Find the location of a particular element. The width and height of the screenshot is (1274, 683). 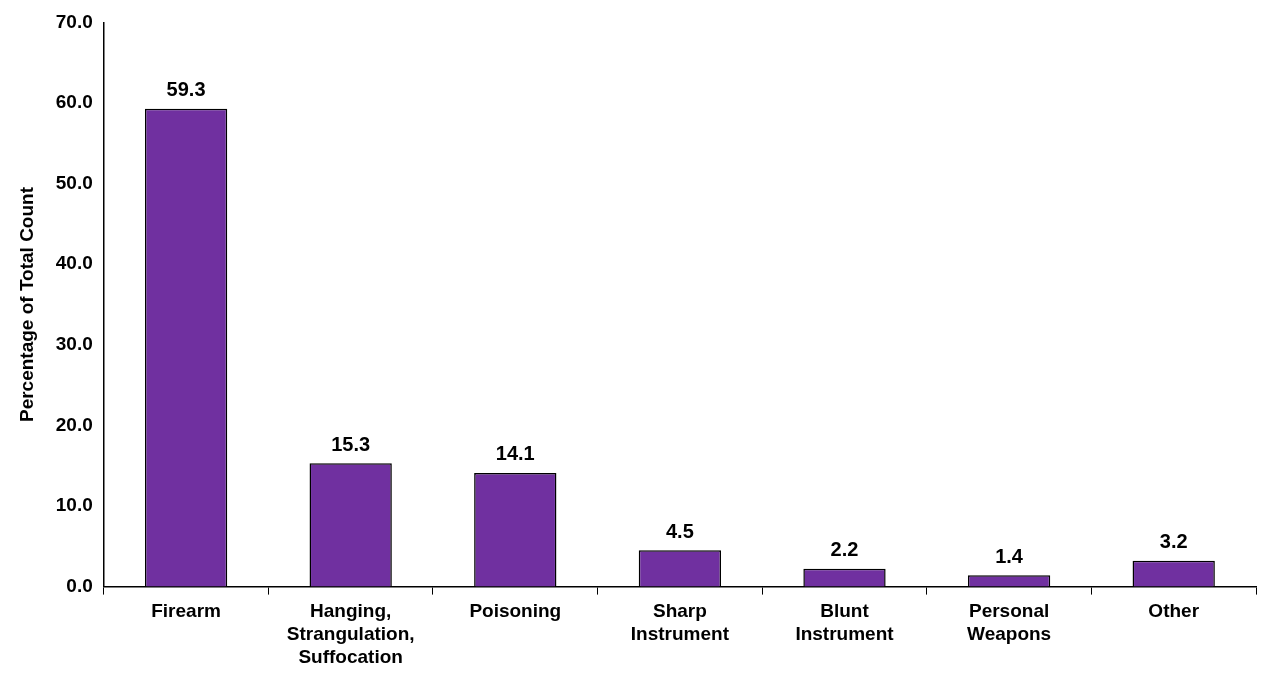

x-tick-label: Firearm is located at coordinates (186, 611).